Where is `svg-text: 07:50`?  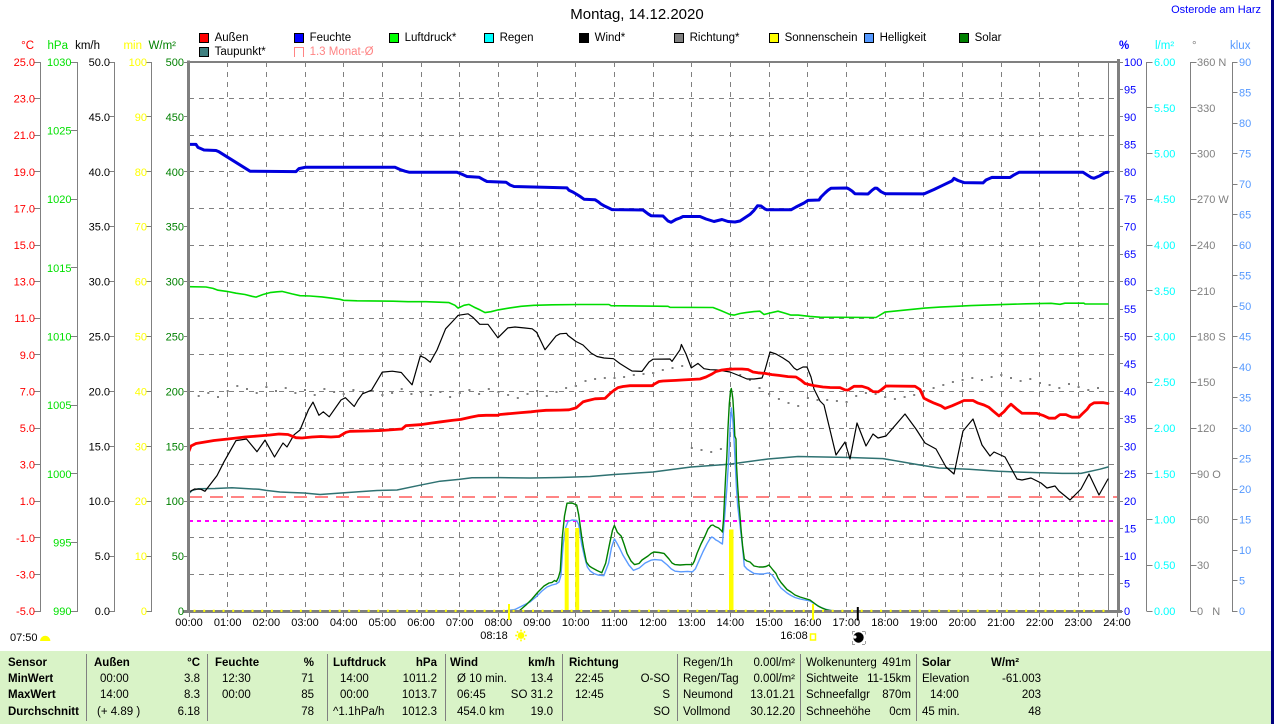 svg-text: 07:50 is located at coordinates (24, 638).